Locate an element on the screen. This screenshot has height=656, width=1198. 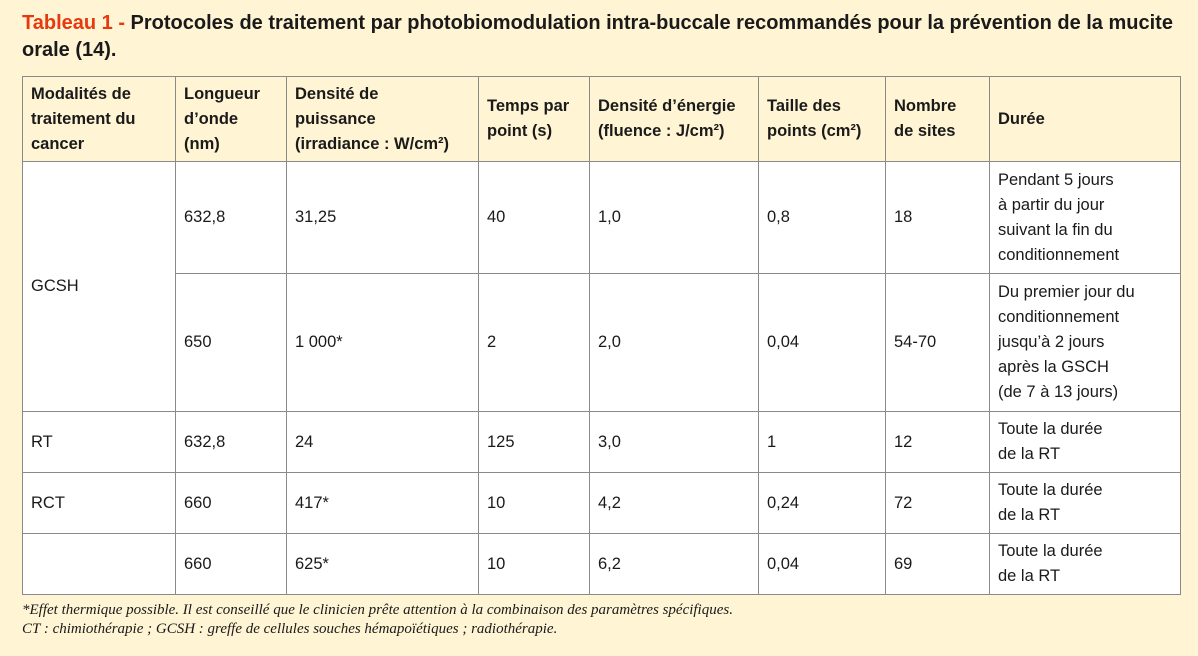
cell-sites: 12 is located at coordinates (937, 442).